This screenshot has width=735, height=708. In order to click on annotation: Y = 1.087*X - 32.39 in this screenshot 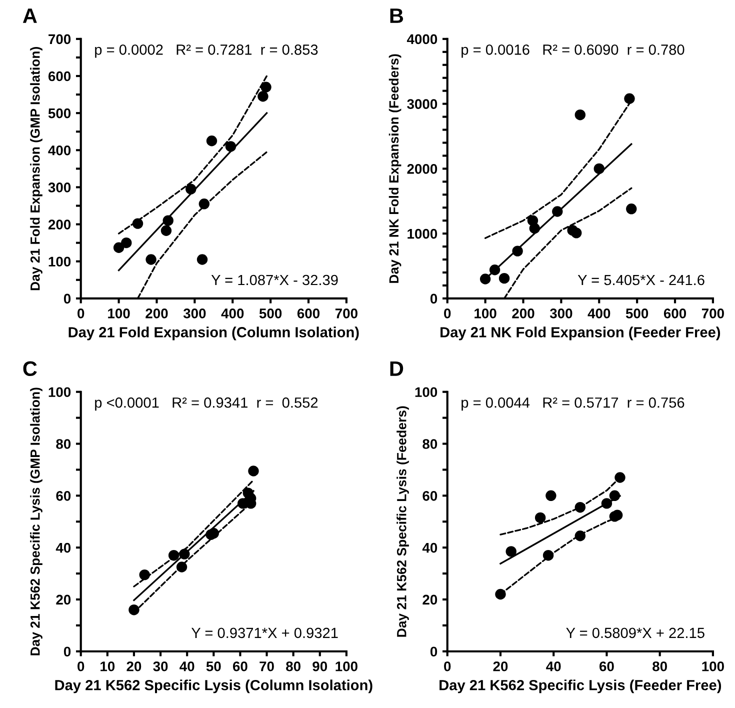, I will do `click(274, 280)`.